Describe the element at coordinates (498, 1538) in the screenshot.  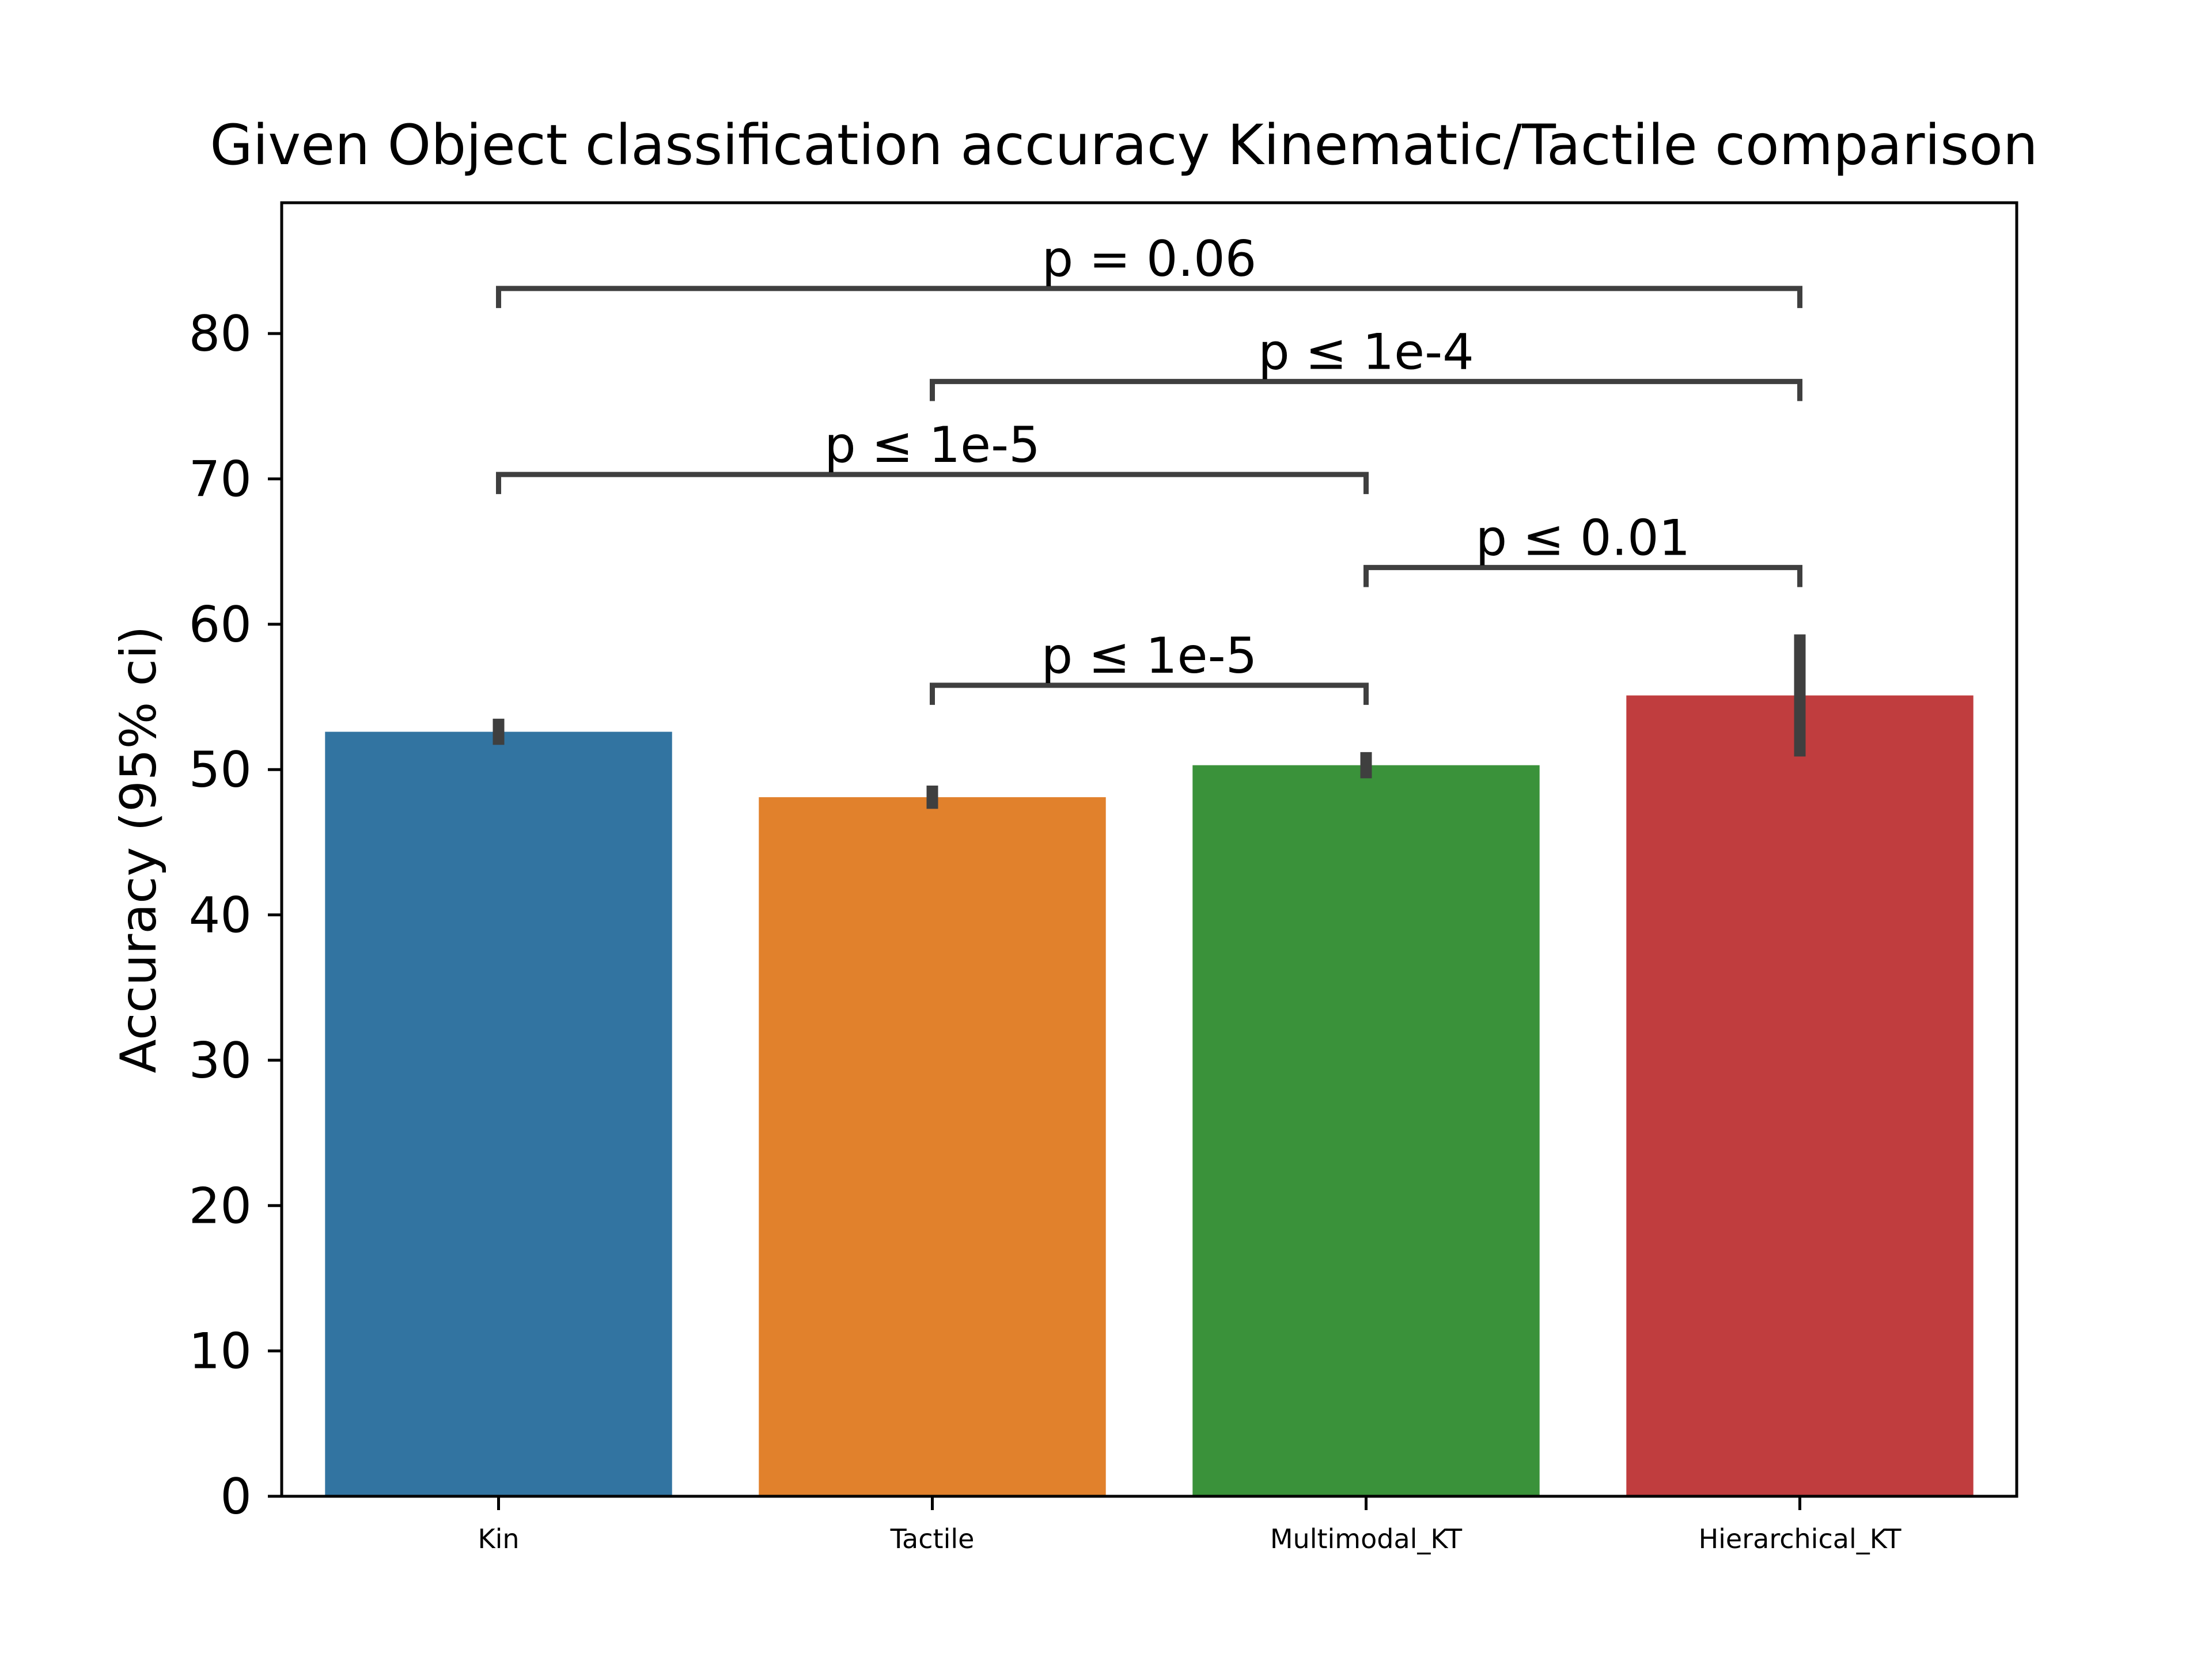
I see `x-tick-label: Kin` at that location.